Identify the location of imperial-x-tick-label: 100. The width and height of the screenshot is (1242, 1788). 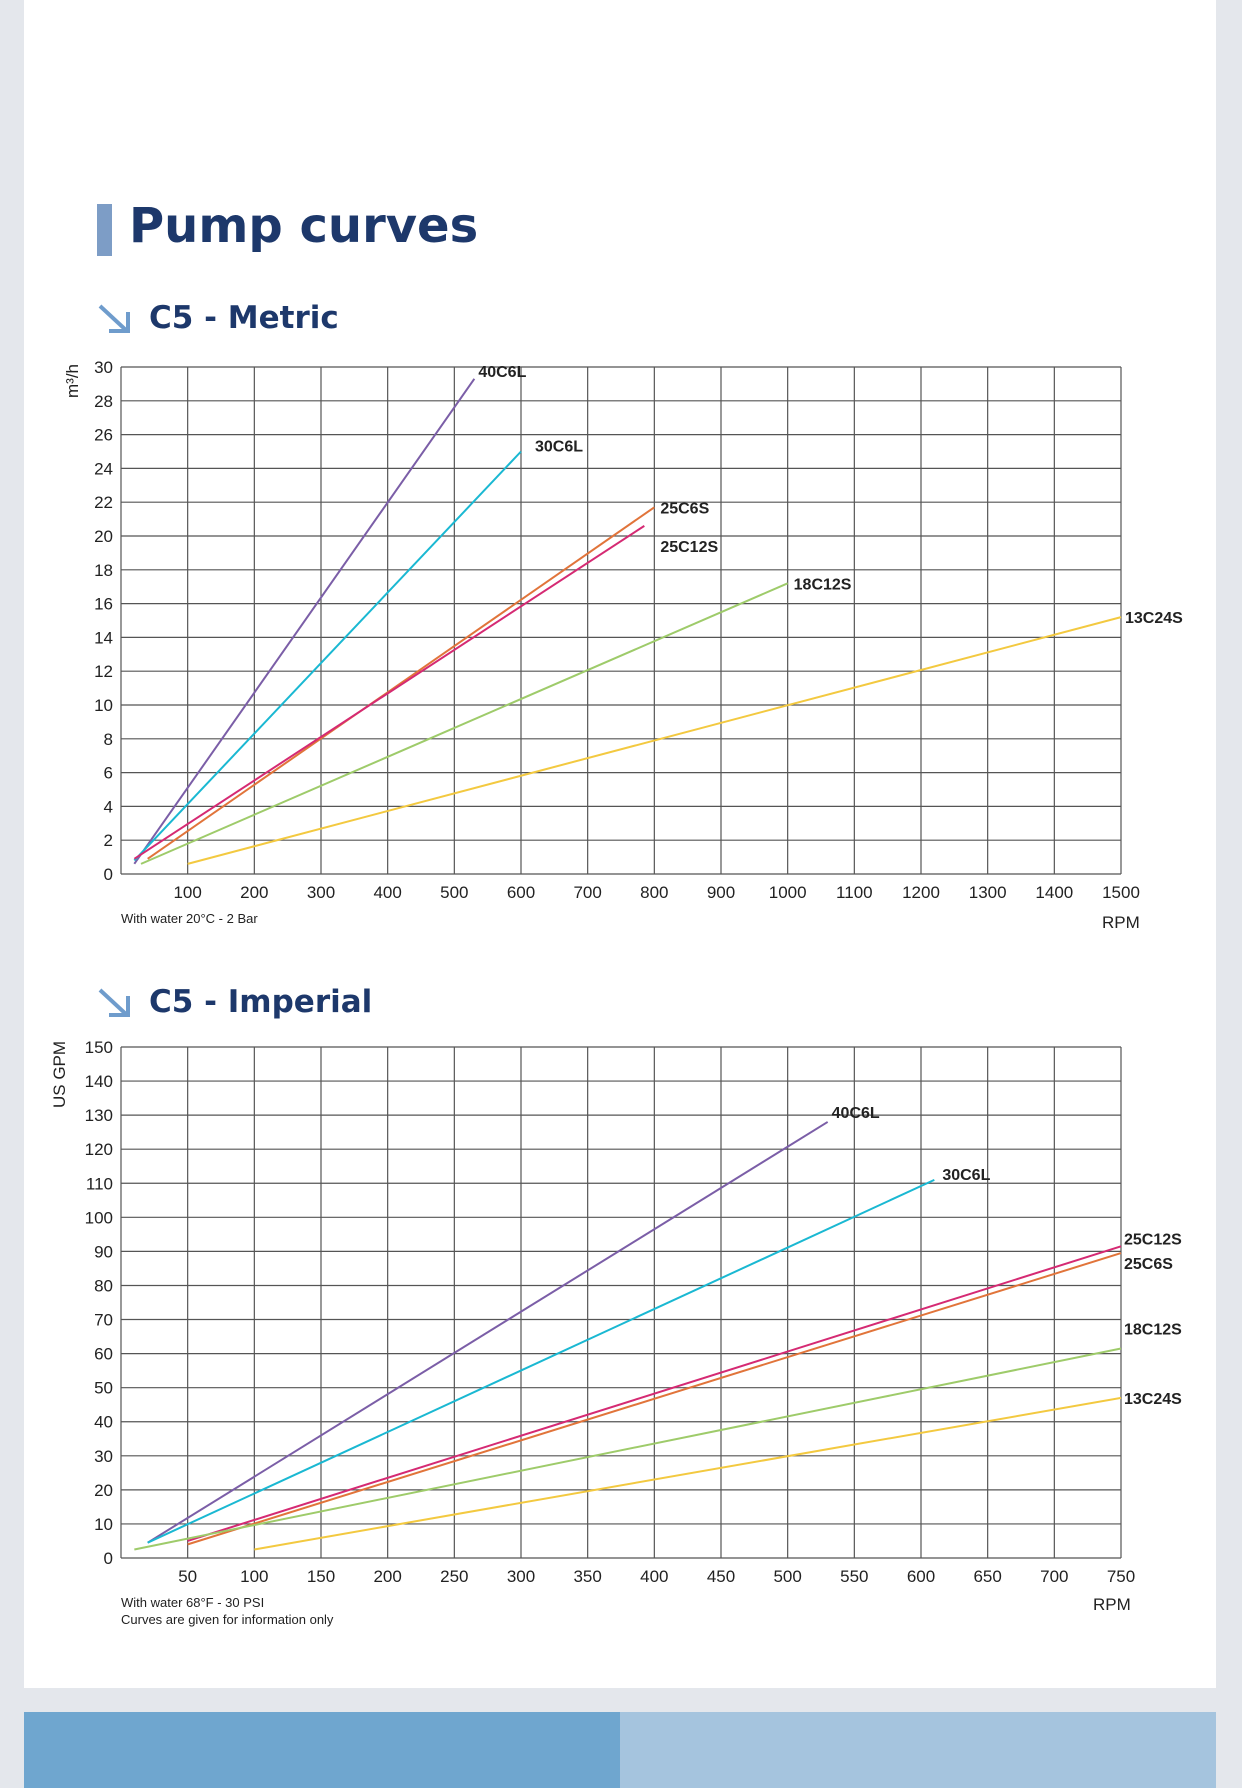
(254, 1576).